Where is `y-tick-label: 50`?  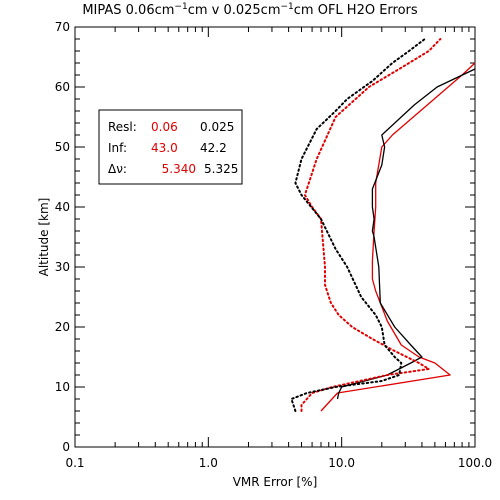
y-tick-label: 50 is located at coordinates (62, 147).